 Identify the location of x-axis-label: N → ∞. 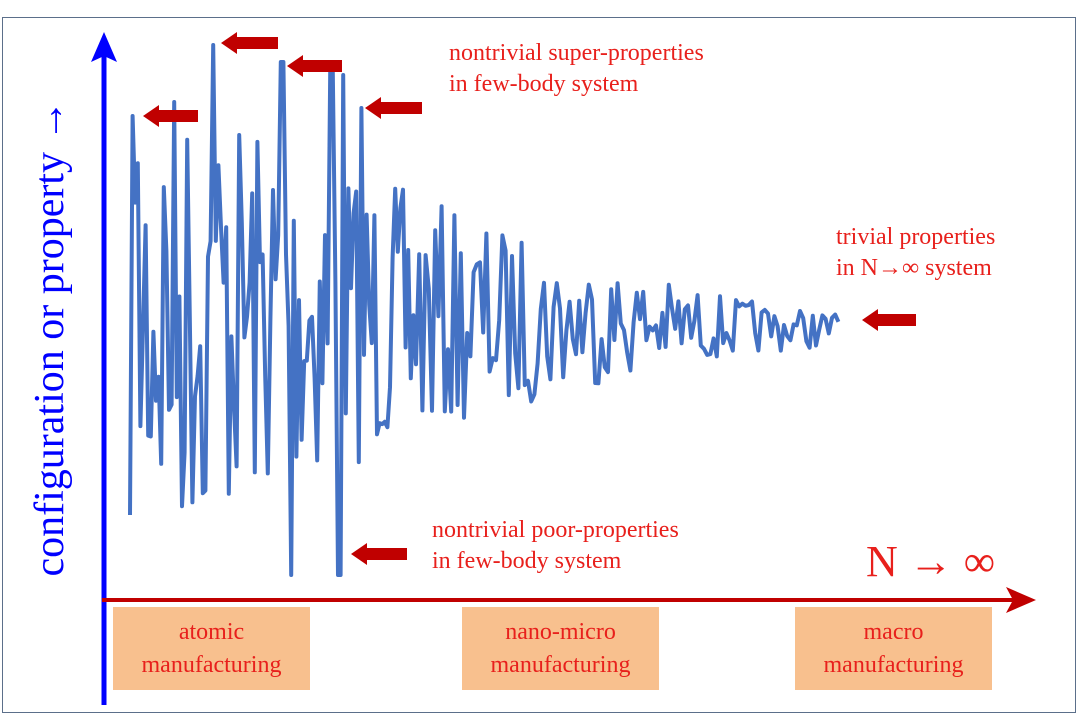
(931, 561).